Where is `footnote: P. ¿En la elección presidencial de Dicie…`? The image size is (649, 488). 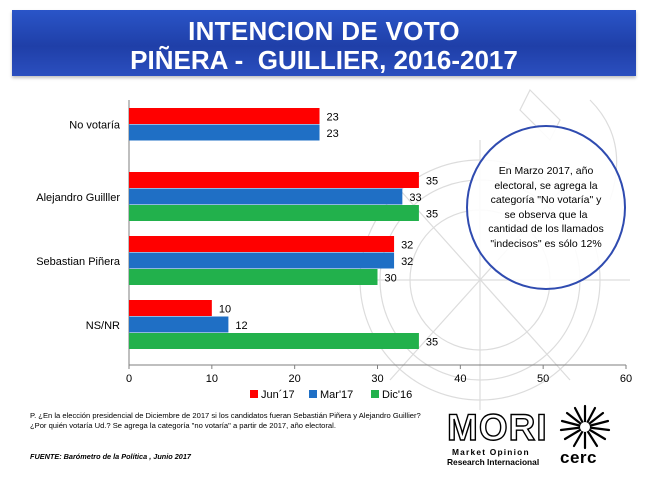
footnote: P. ¿En la elección presidencial de Dicie… is located at coordinates (225, 420).